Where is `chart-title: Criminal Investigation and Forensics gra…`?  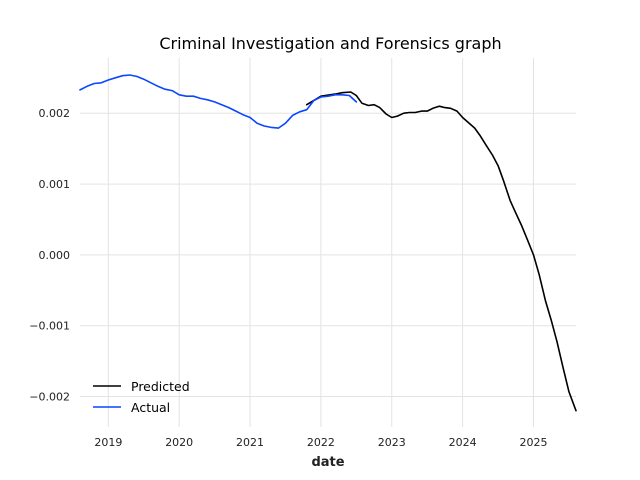 chart-title: Criminal Investigation and Forensics gra… is located at coordinates (330, 43).